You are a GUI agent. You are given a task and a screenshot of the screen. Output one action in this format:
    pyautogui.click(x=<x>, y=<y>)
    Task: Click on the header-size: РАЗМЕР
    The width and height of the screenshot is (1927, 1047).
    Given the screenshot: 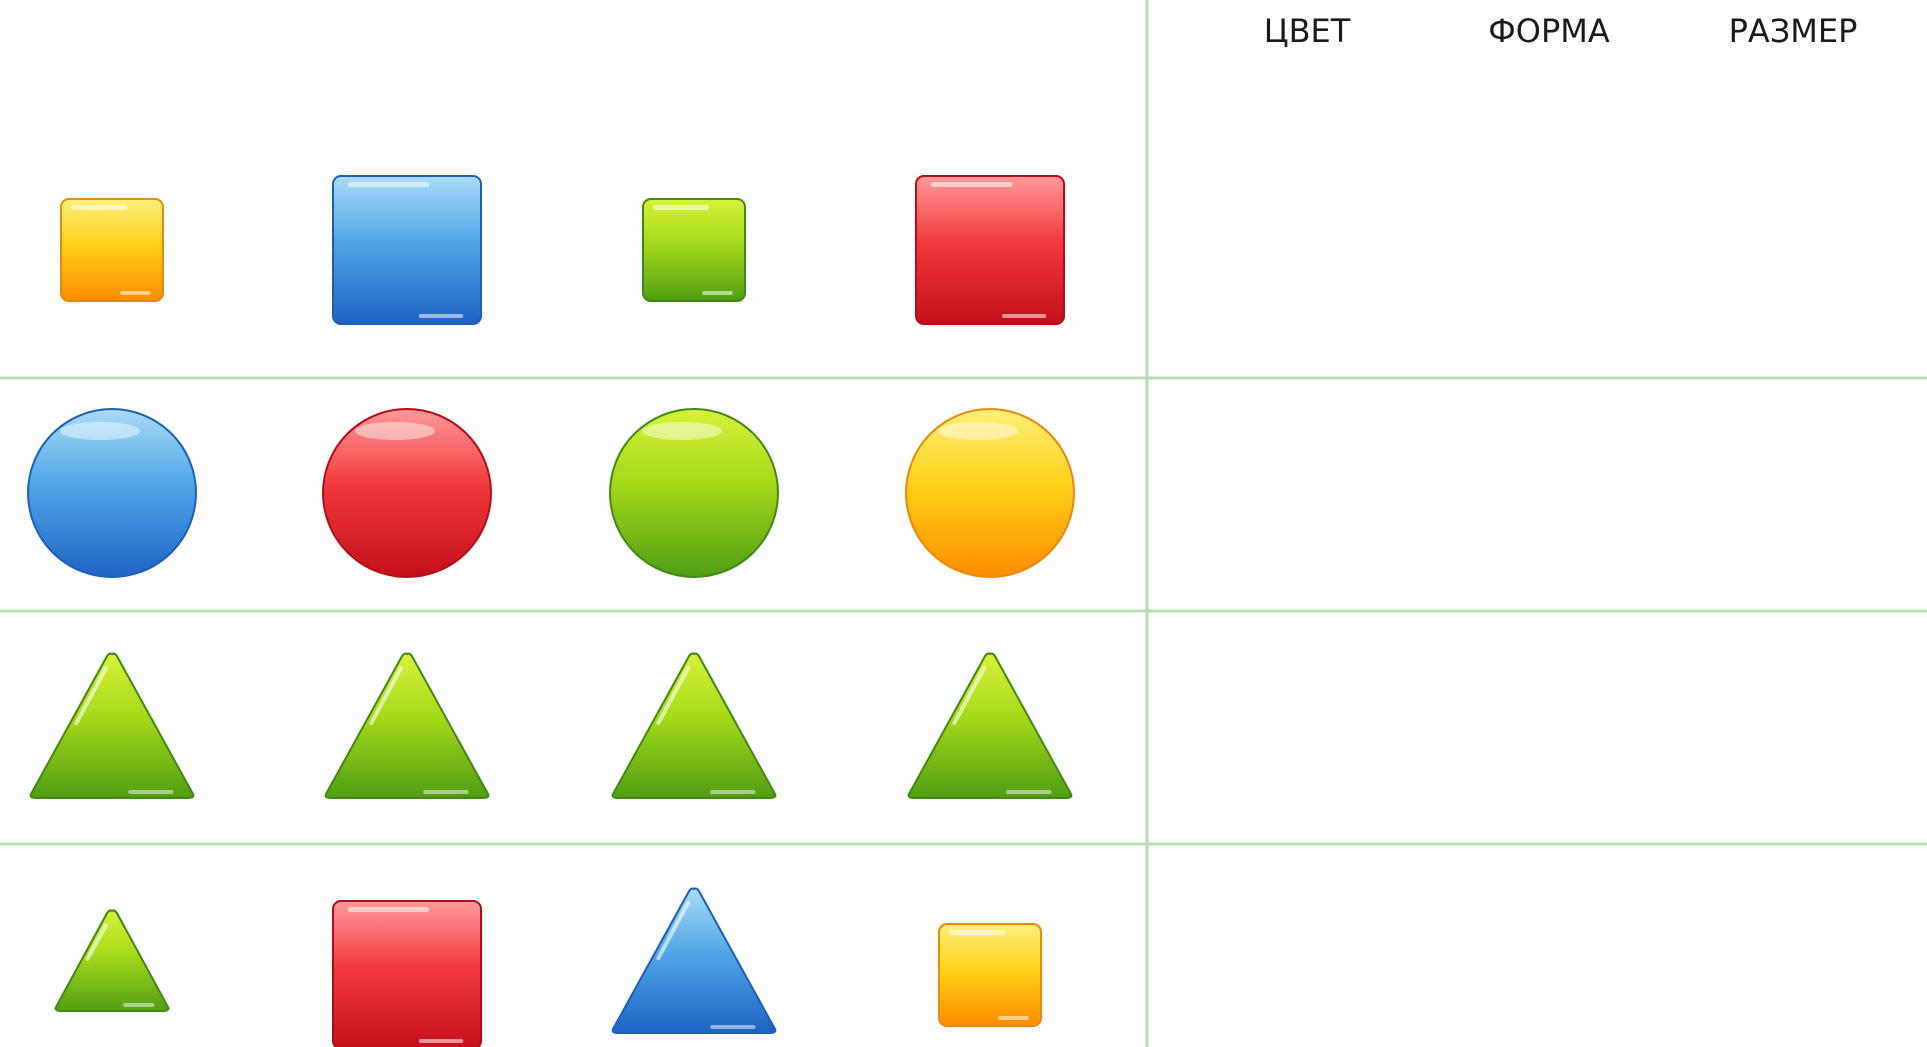 What is the action you would take?
    pyautogui.click(x=1793, y=31)
    